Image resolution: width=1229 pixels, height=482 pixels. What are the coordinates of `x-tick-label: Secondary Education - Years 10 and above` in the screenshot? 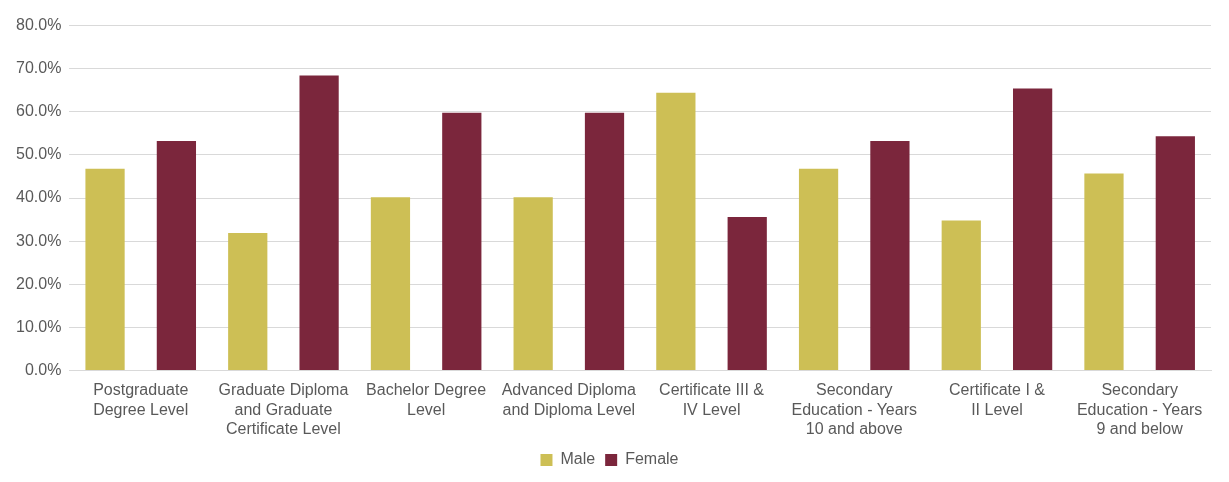 It's located at (854, 409).